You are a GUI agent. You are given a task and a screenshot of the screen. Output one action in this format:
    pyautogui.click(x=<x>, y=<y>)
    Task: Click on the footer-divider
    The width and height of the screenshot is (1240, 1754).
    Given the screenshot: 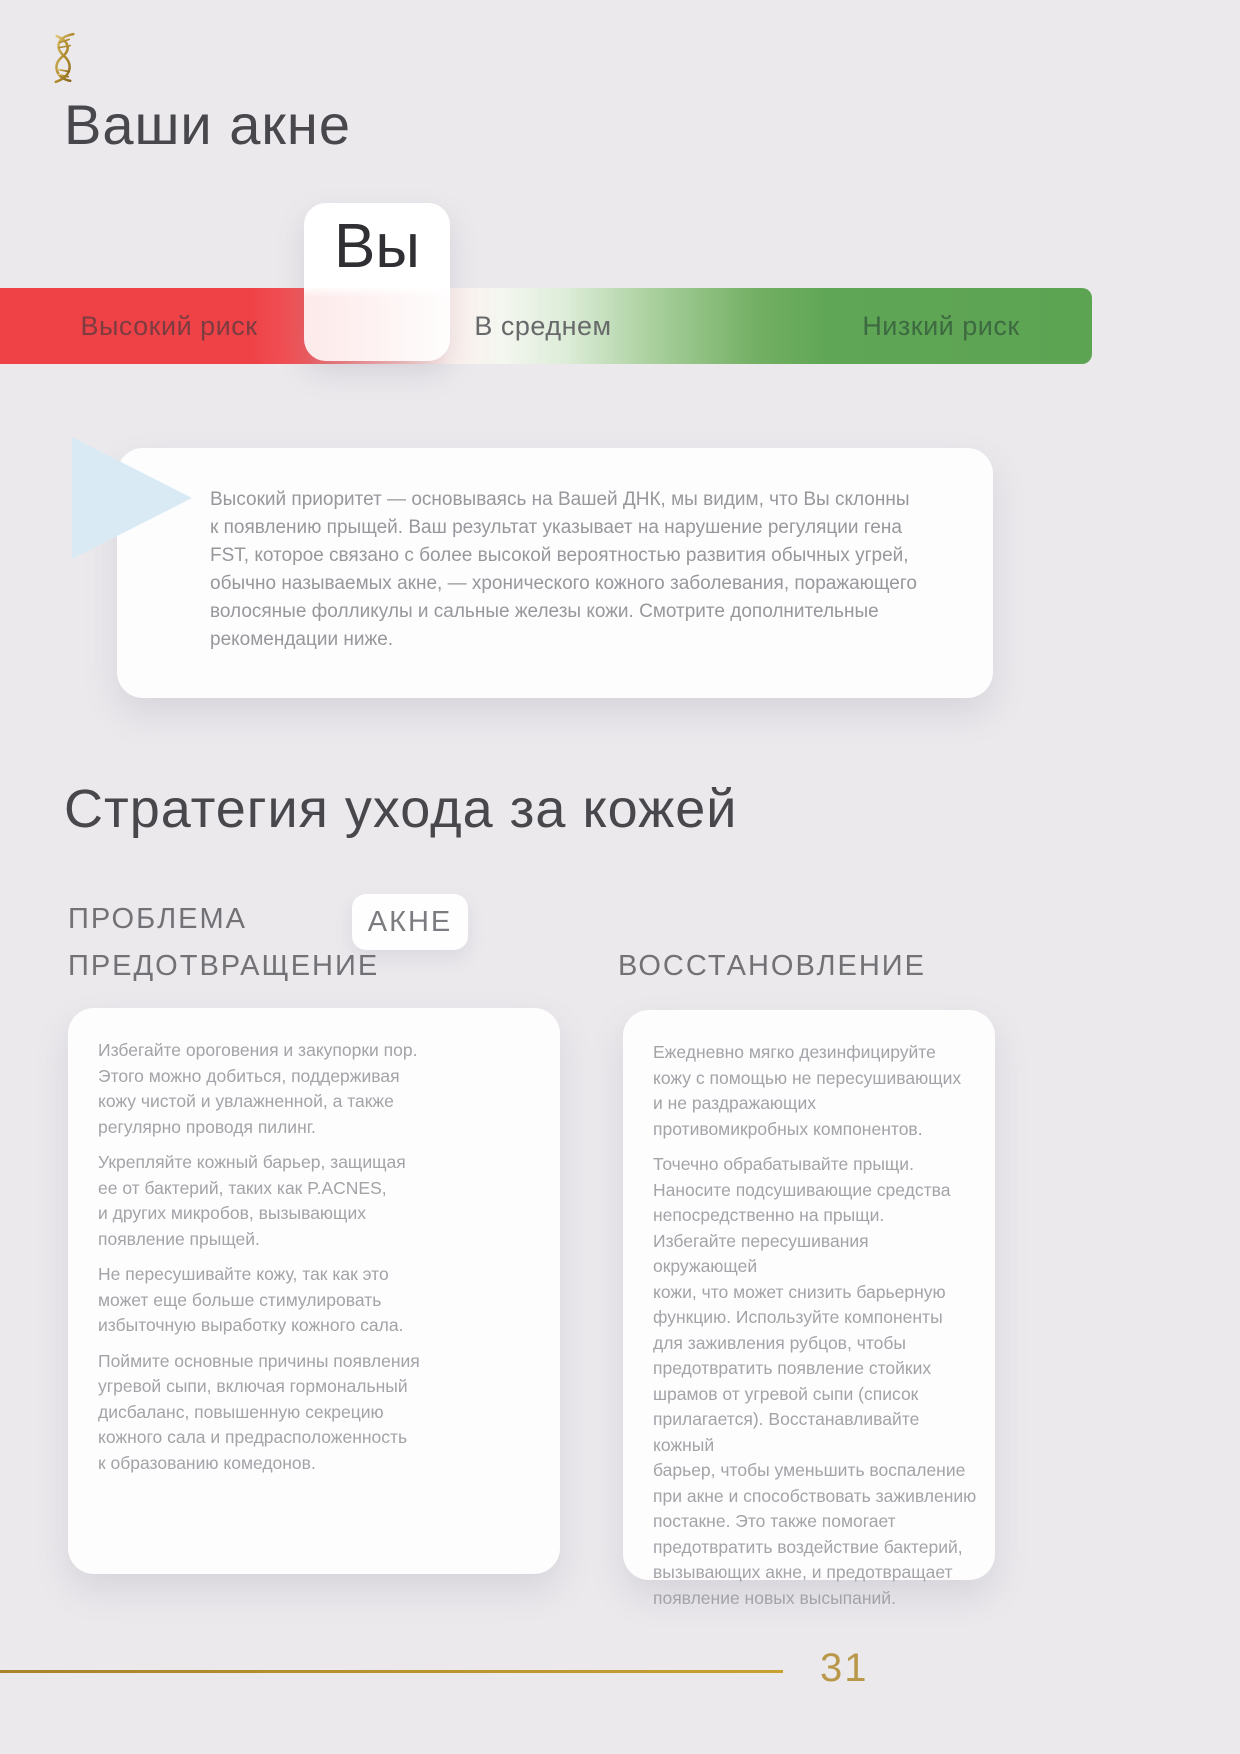 What is the action you would take?
    pyautogui.click(x=391, y=1671)
    